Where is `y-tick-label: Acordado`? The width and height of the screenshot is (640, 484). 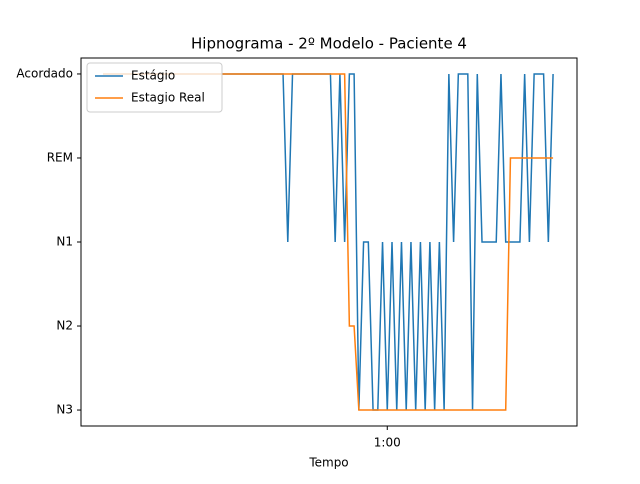
y-tick-label: Acordado is located at coordinates (44, 73).